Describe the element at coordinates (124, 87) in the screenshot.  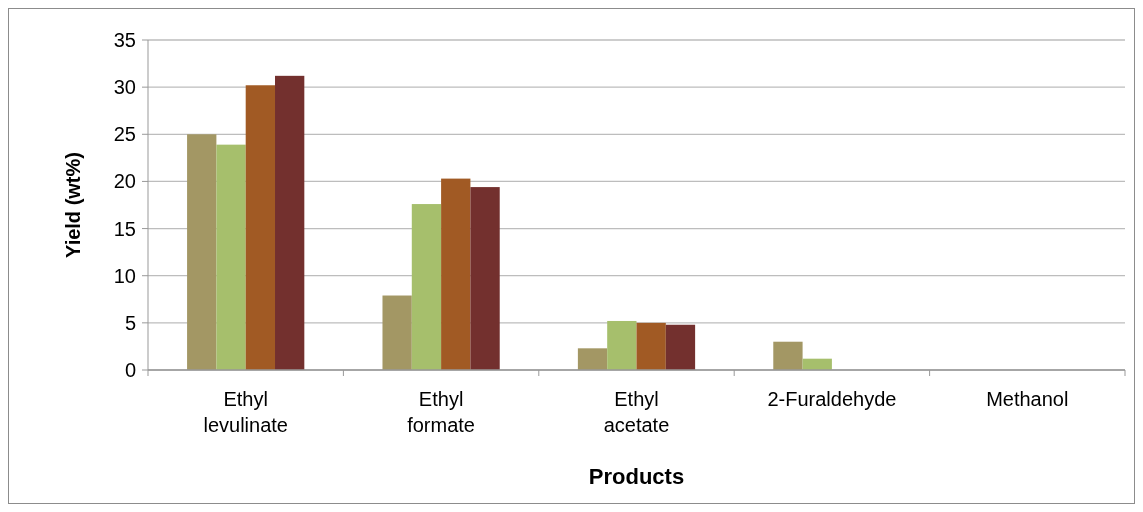
I see `y-tick-label: 30` at that location.